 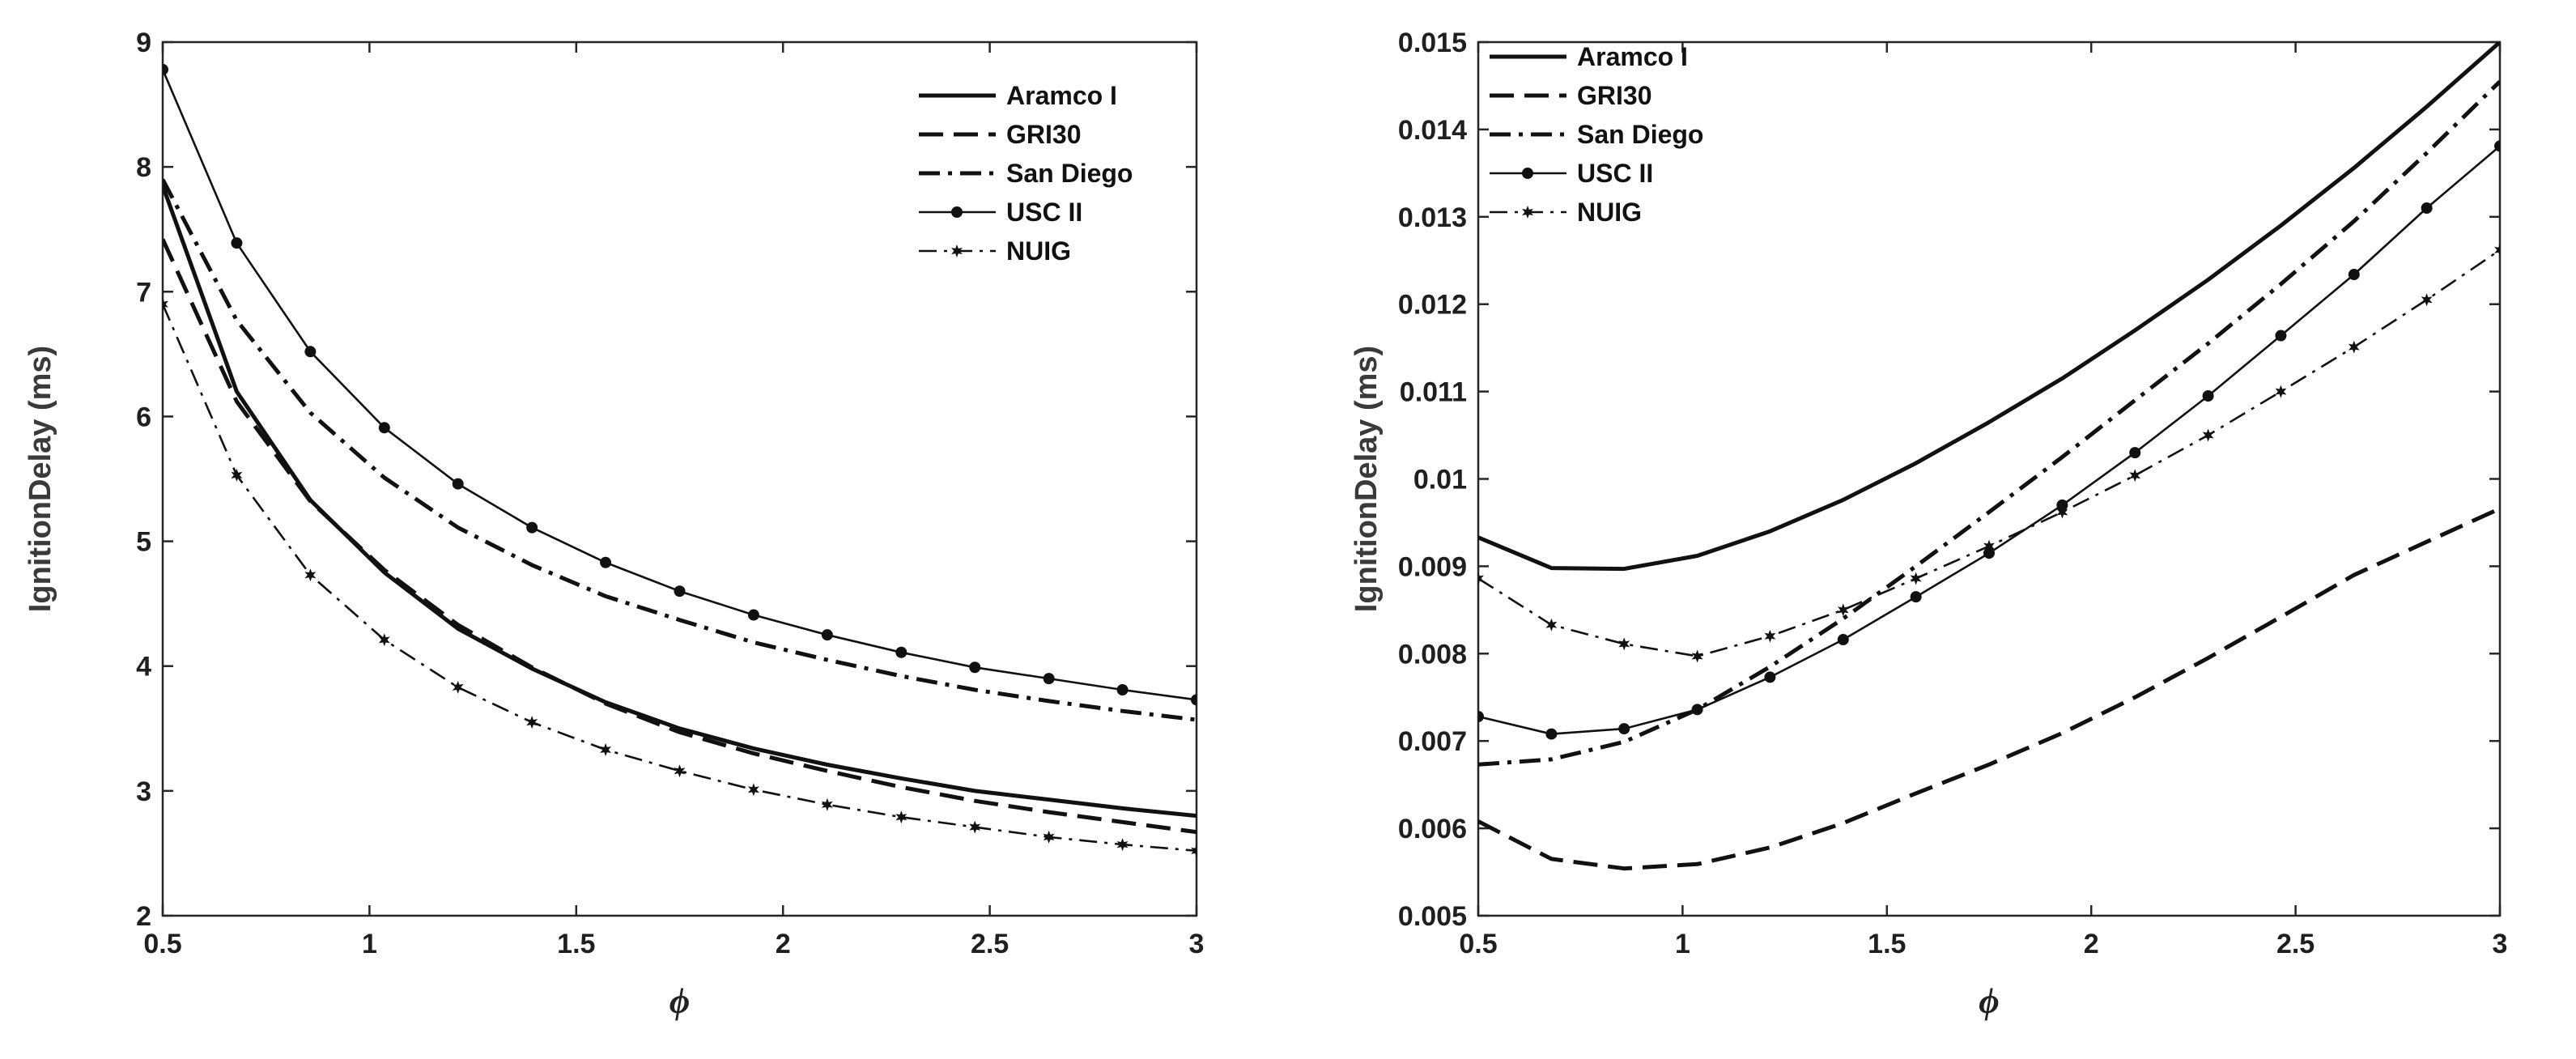 I want to click on y-tick-label: 0.015, so click(x=1433, y=43).